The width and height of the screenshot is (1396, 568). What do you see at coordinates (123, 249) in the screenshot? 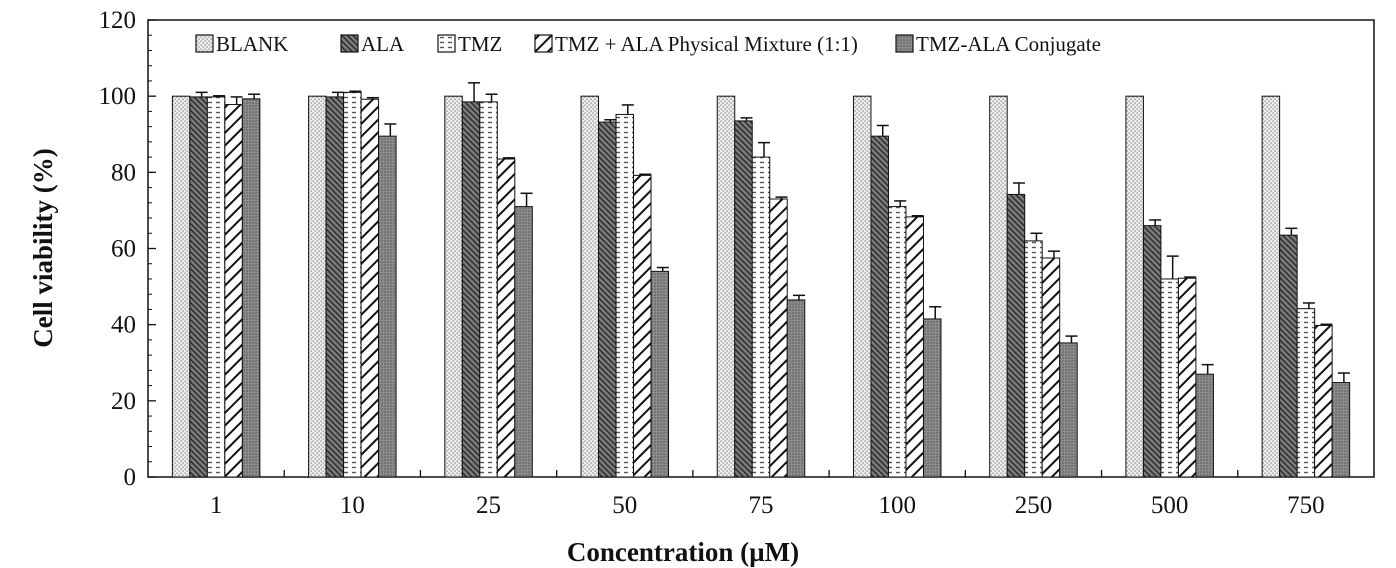
I see `y-tick-label: 60` at bounding box center [123, 249].